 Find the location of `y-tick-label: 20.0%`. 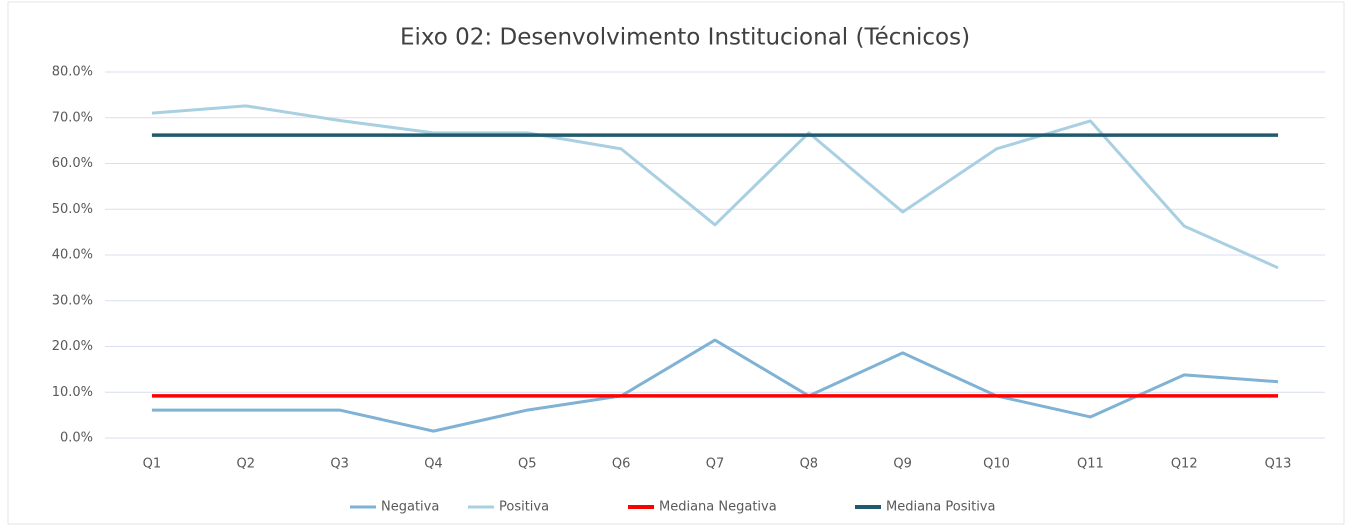

y-tick-label: 20.0% is located at coordinates (72, 346).